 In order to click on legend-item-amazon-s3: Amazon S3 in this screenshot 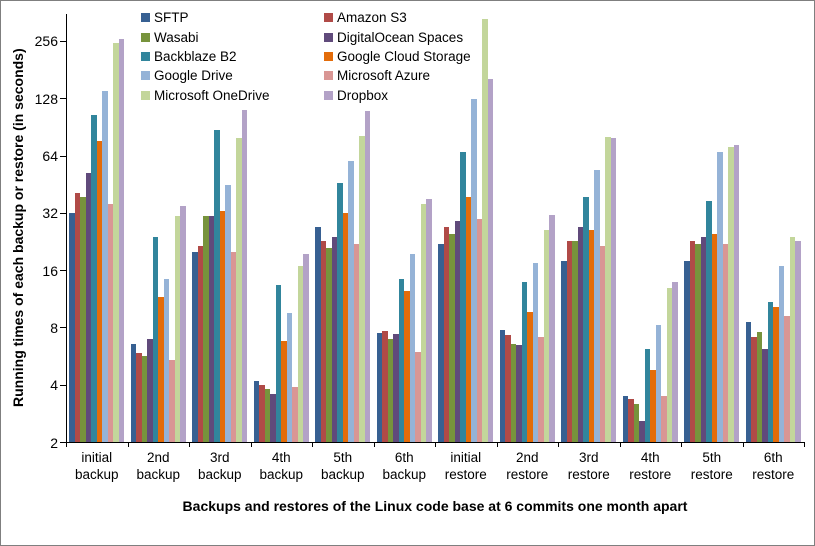, I will do `click(397, 17)`.